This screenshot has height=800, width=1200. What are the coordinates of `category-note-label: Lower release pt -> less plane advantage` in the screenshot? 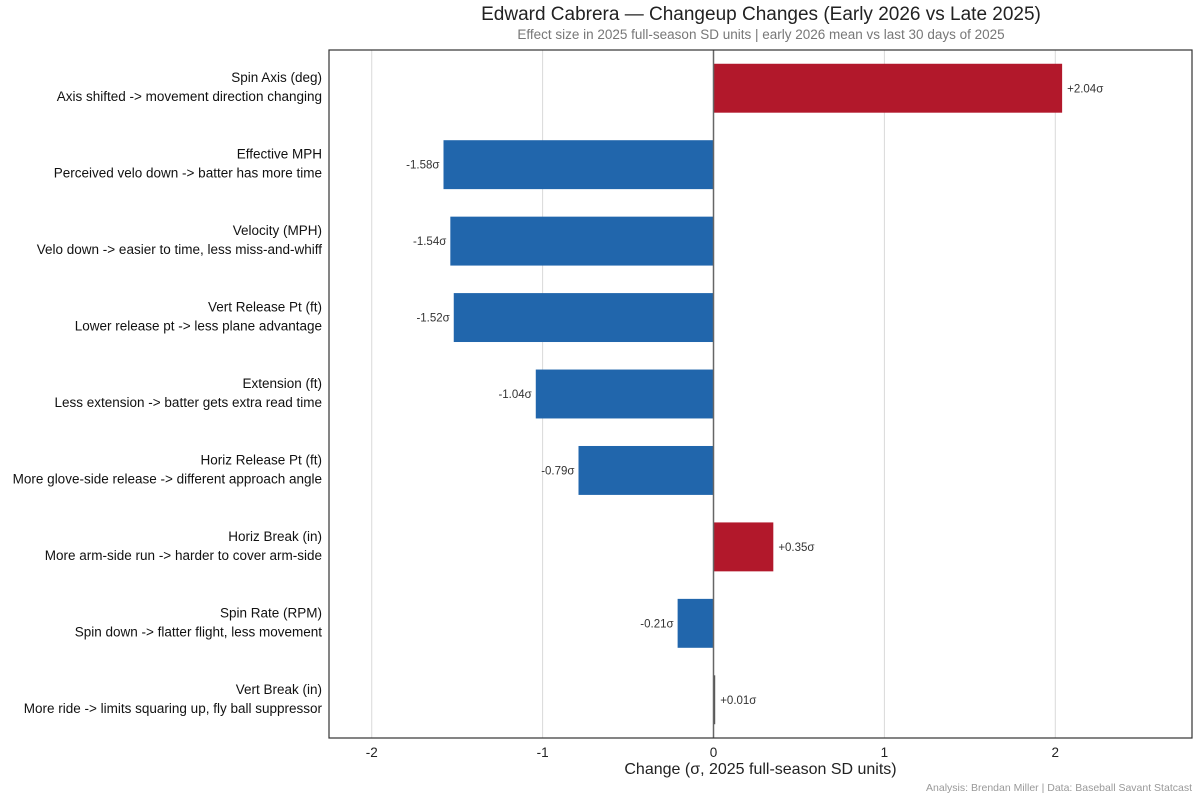 It's located at (198, 326).